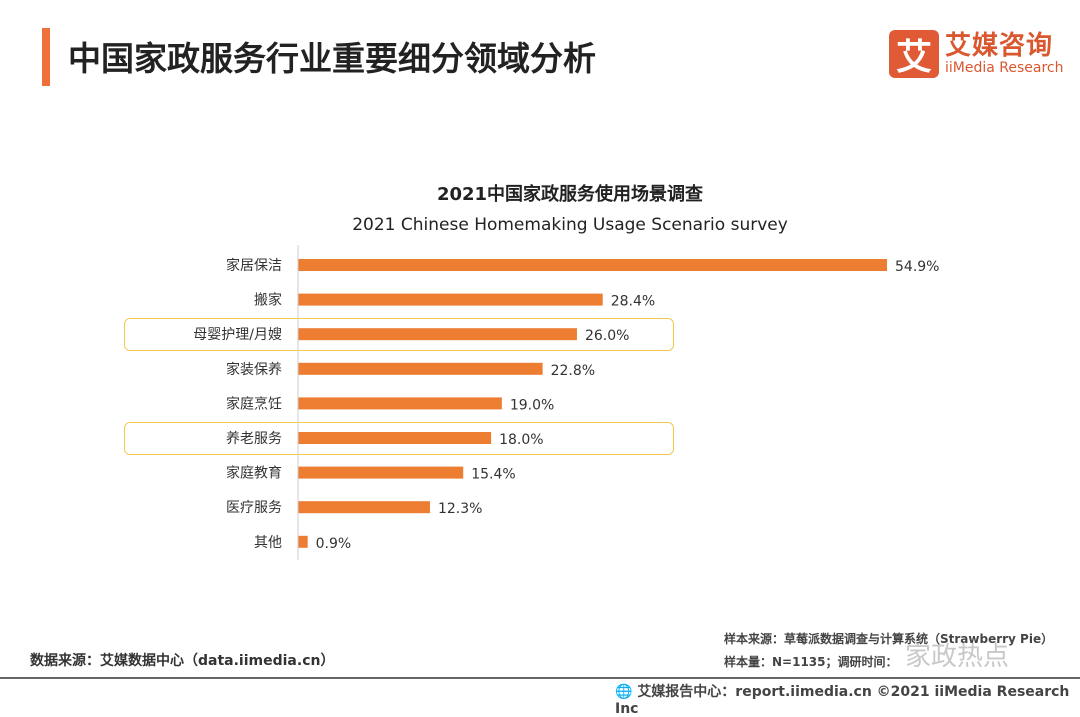 This screenshot has width=1080, height=717. I want to click on category-label: 家居保洁, so click(254, 265).